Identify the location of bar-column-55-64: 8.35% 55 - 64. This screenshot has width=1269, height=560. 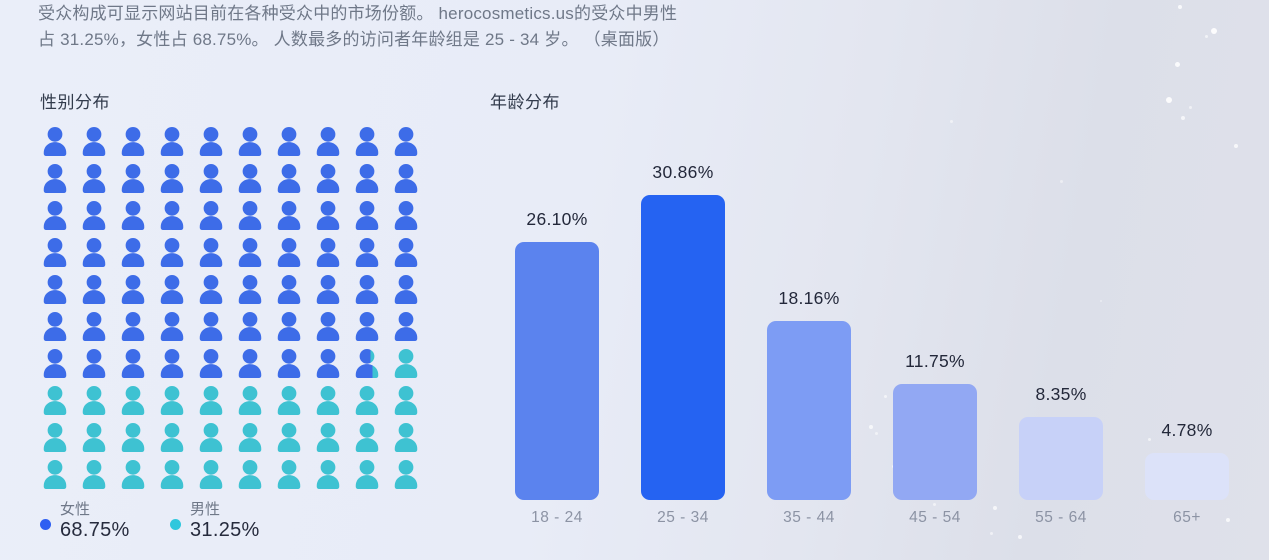
(1061, 455).